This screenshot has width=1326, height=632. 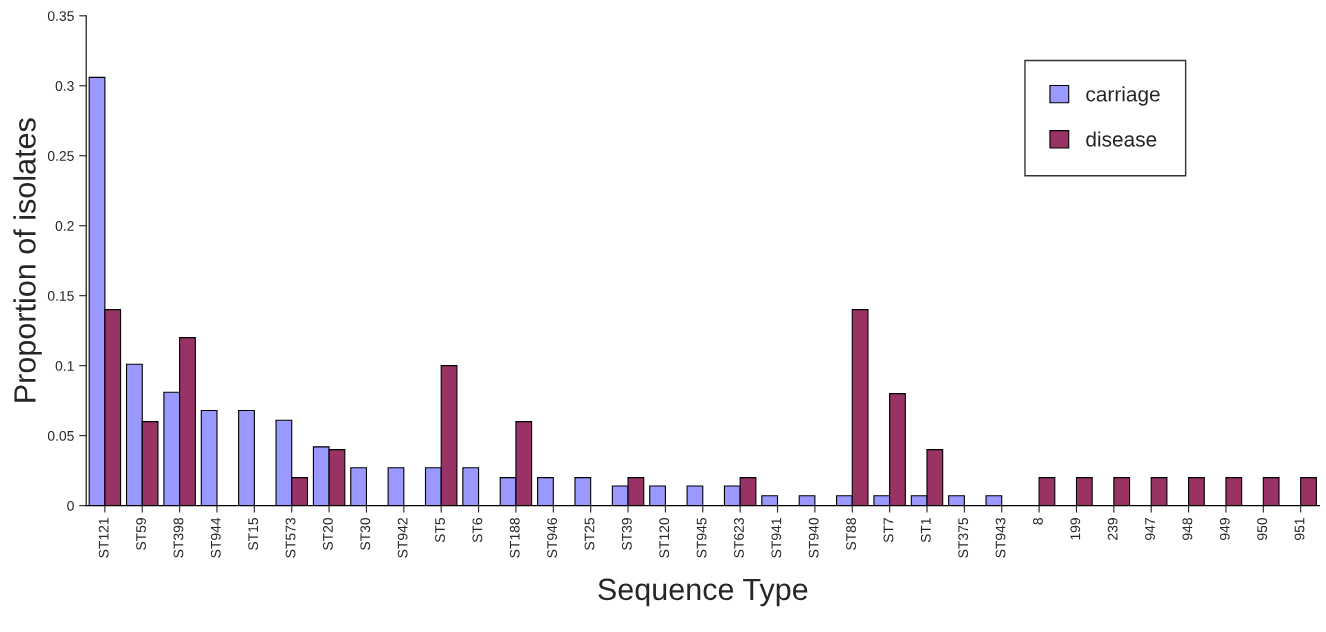 I want to click on x-tick-label: ST946, so click(x=552, y=538).